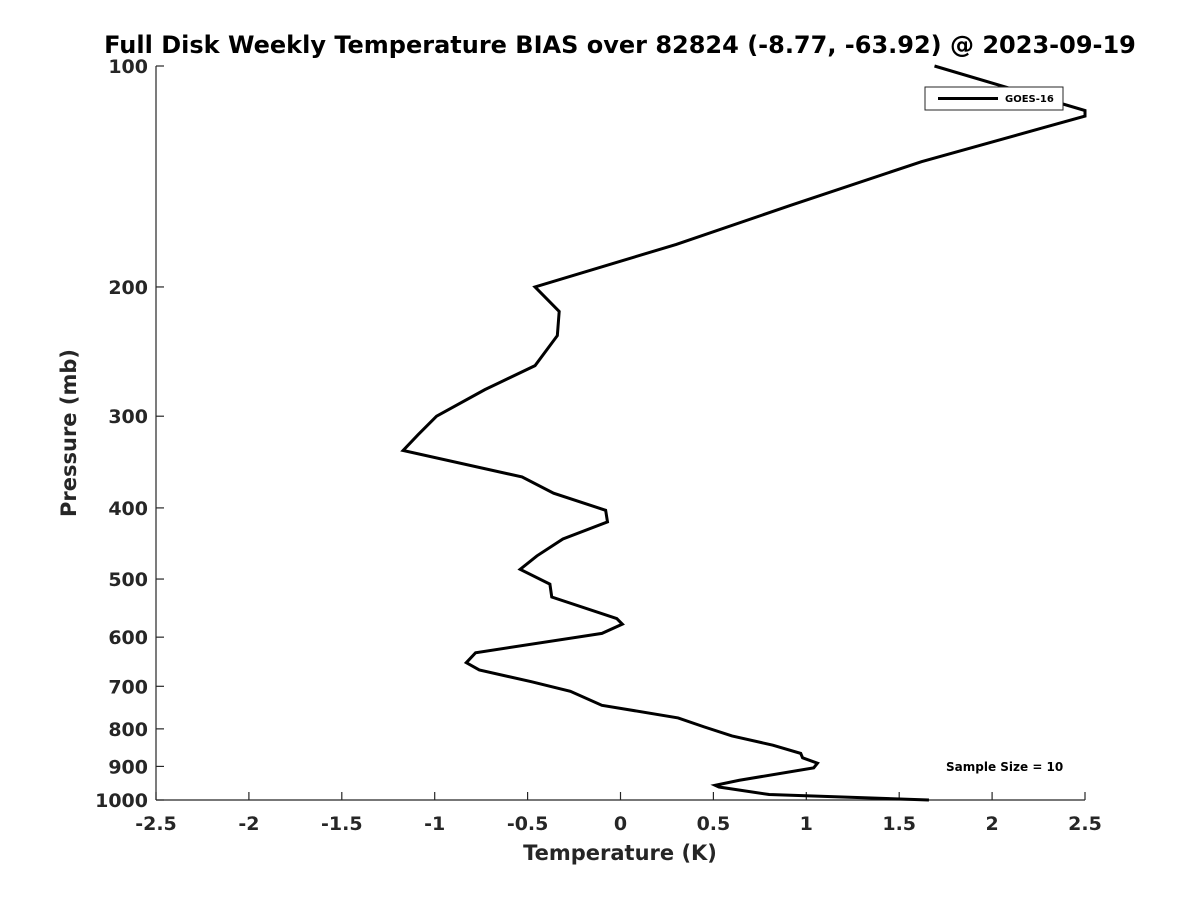 This screenshot has width=1200, height=904. Describe the element at coordinates (899, 824) in the screenshot. I see `x-tick-label: 1.5` at that location.